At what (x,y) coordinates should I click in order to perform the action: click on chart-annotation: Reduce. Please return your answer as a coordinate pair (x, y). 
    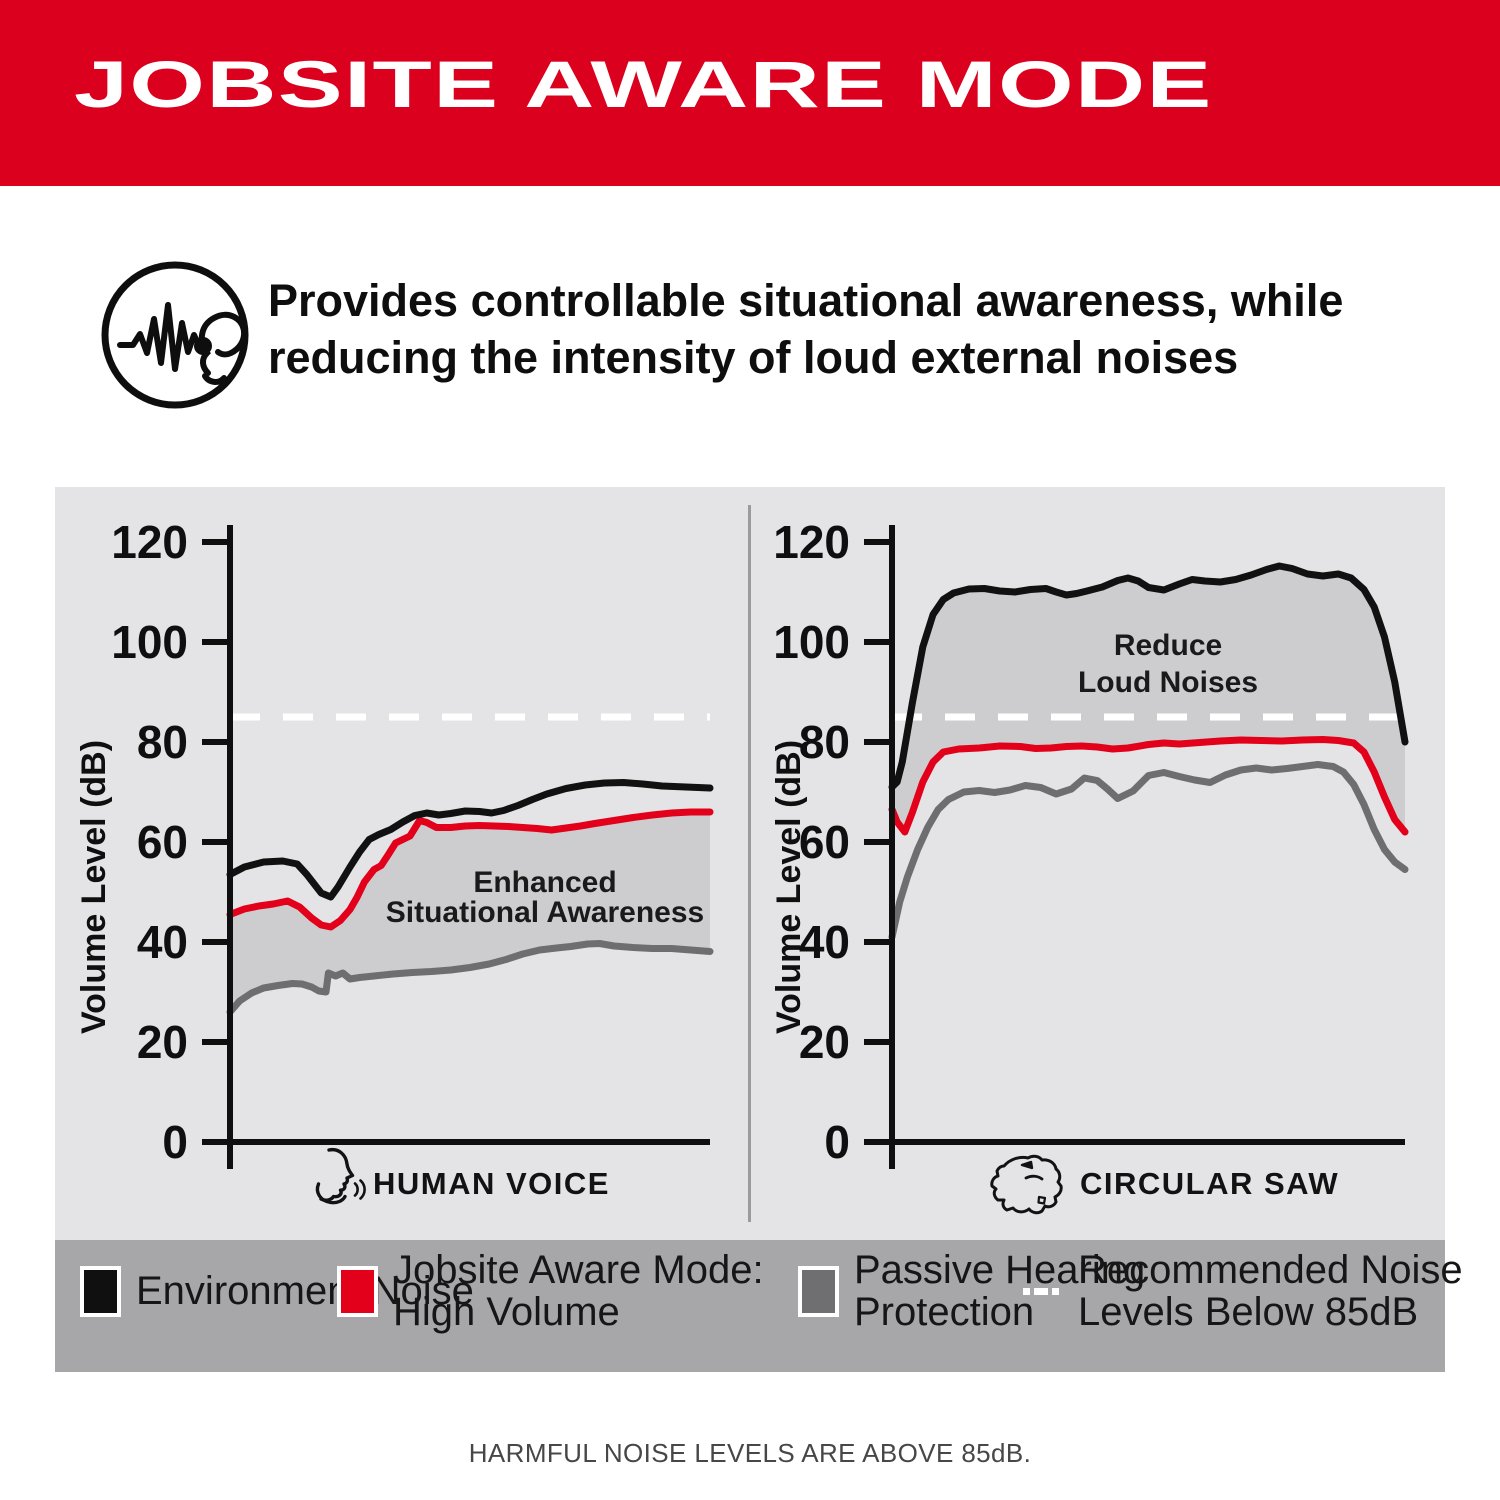
    Looking at the image, I should click on (1168, 645).